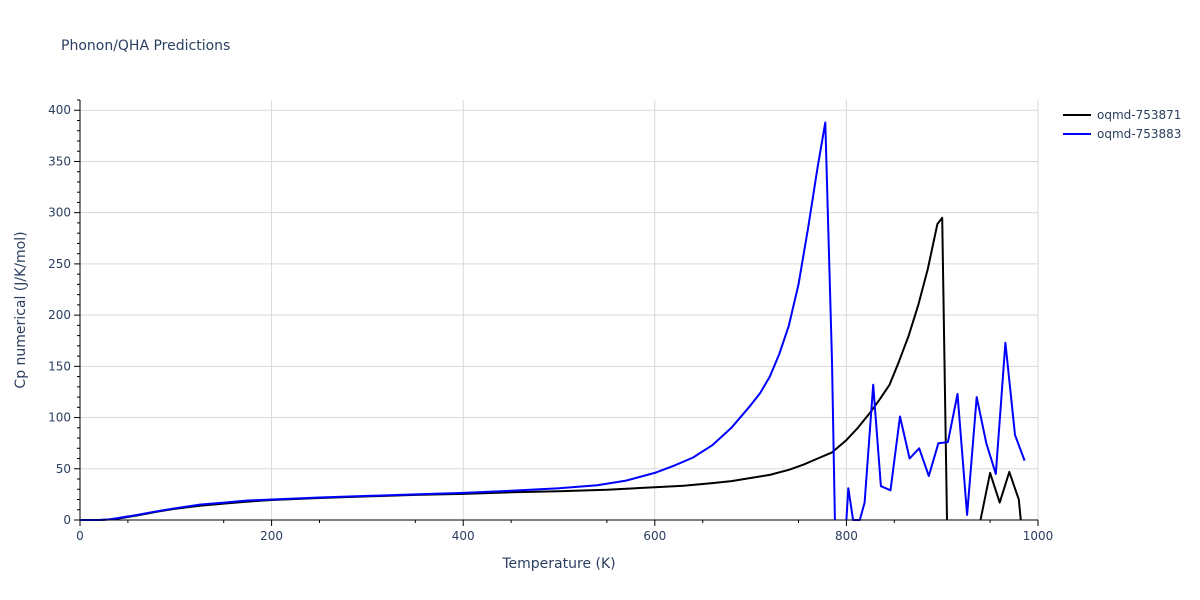  What do you see at coordinates (80, 536) in the screenshot?
I see `x-tick-label: 0` at bounding box center [80, 536].